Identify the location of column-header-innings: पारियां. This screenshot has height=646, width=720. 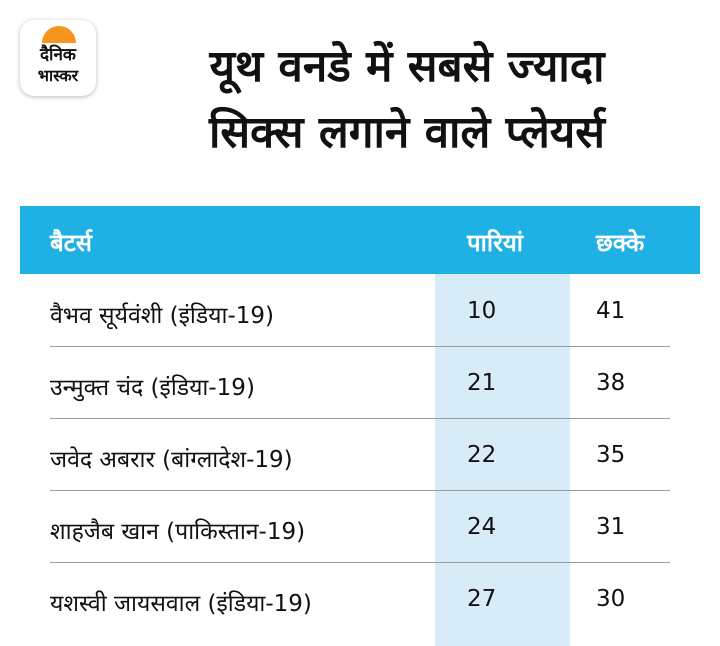
(495, 243).